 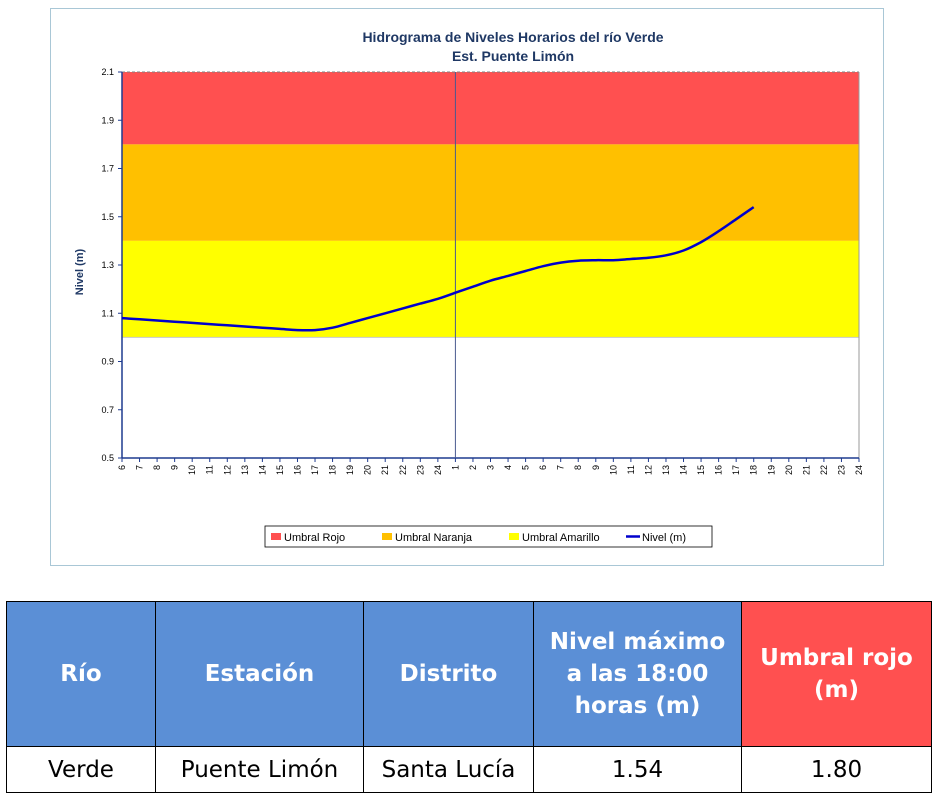 What do you see at coordinates (259, 769) in the screenshot?
I see `cell-estacion: Puente Limón` at bounding box center [259, 769].